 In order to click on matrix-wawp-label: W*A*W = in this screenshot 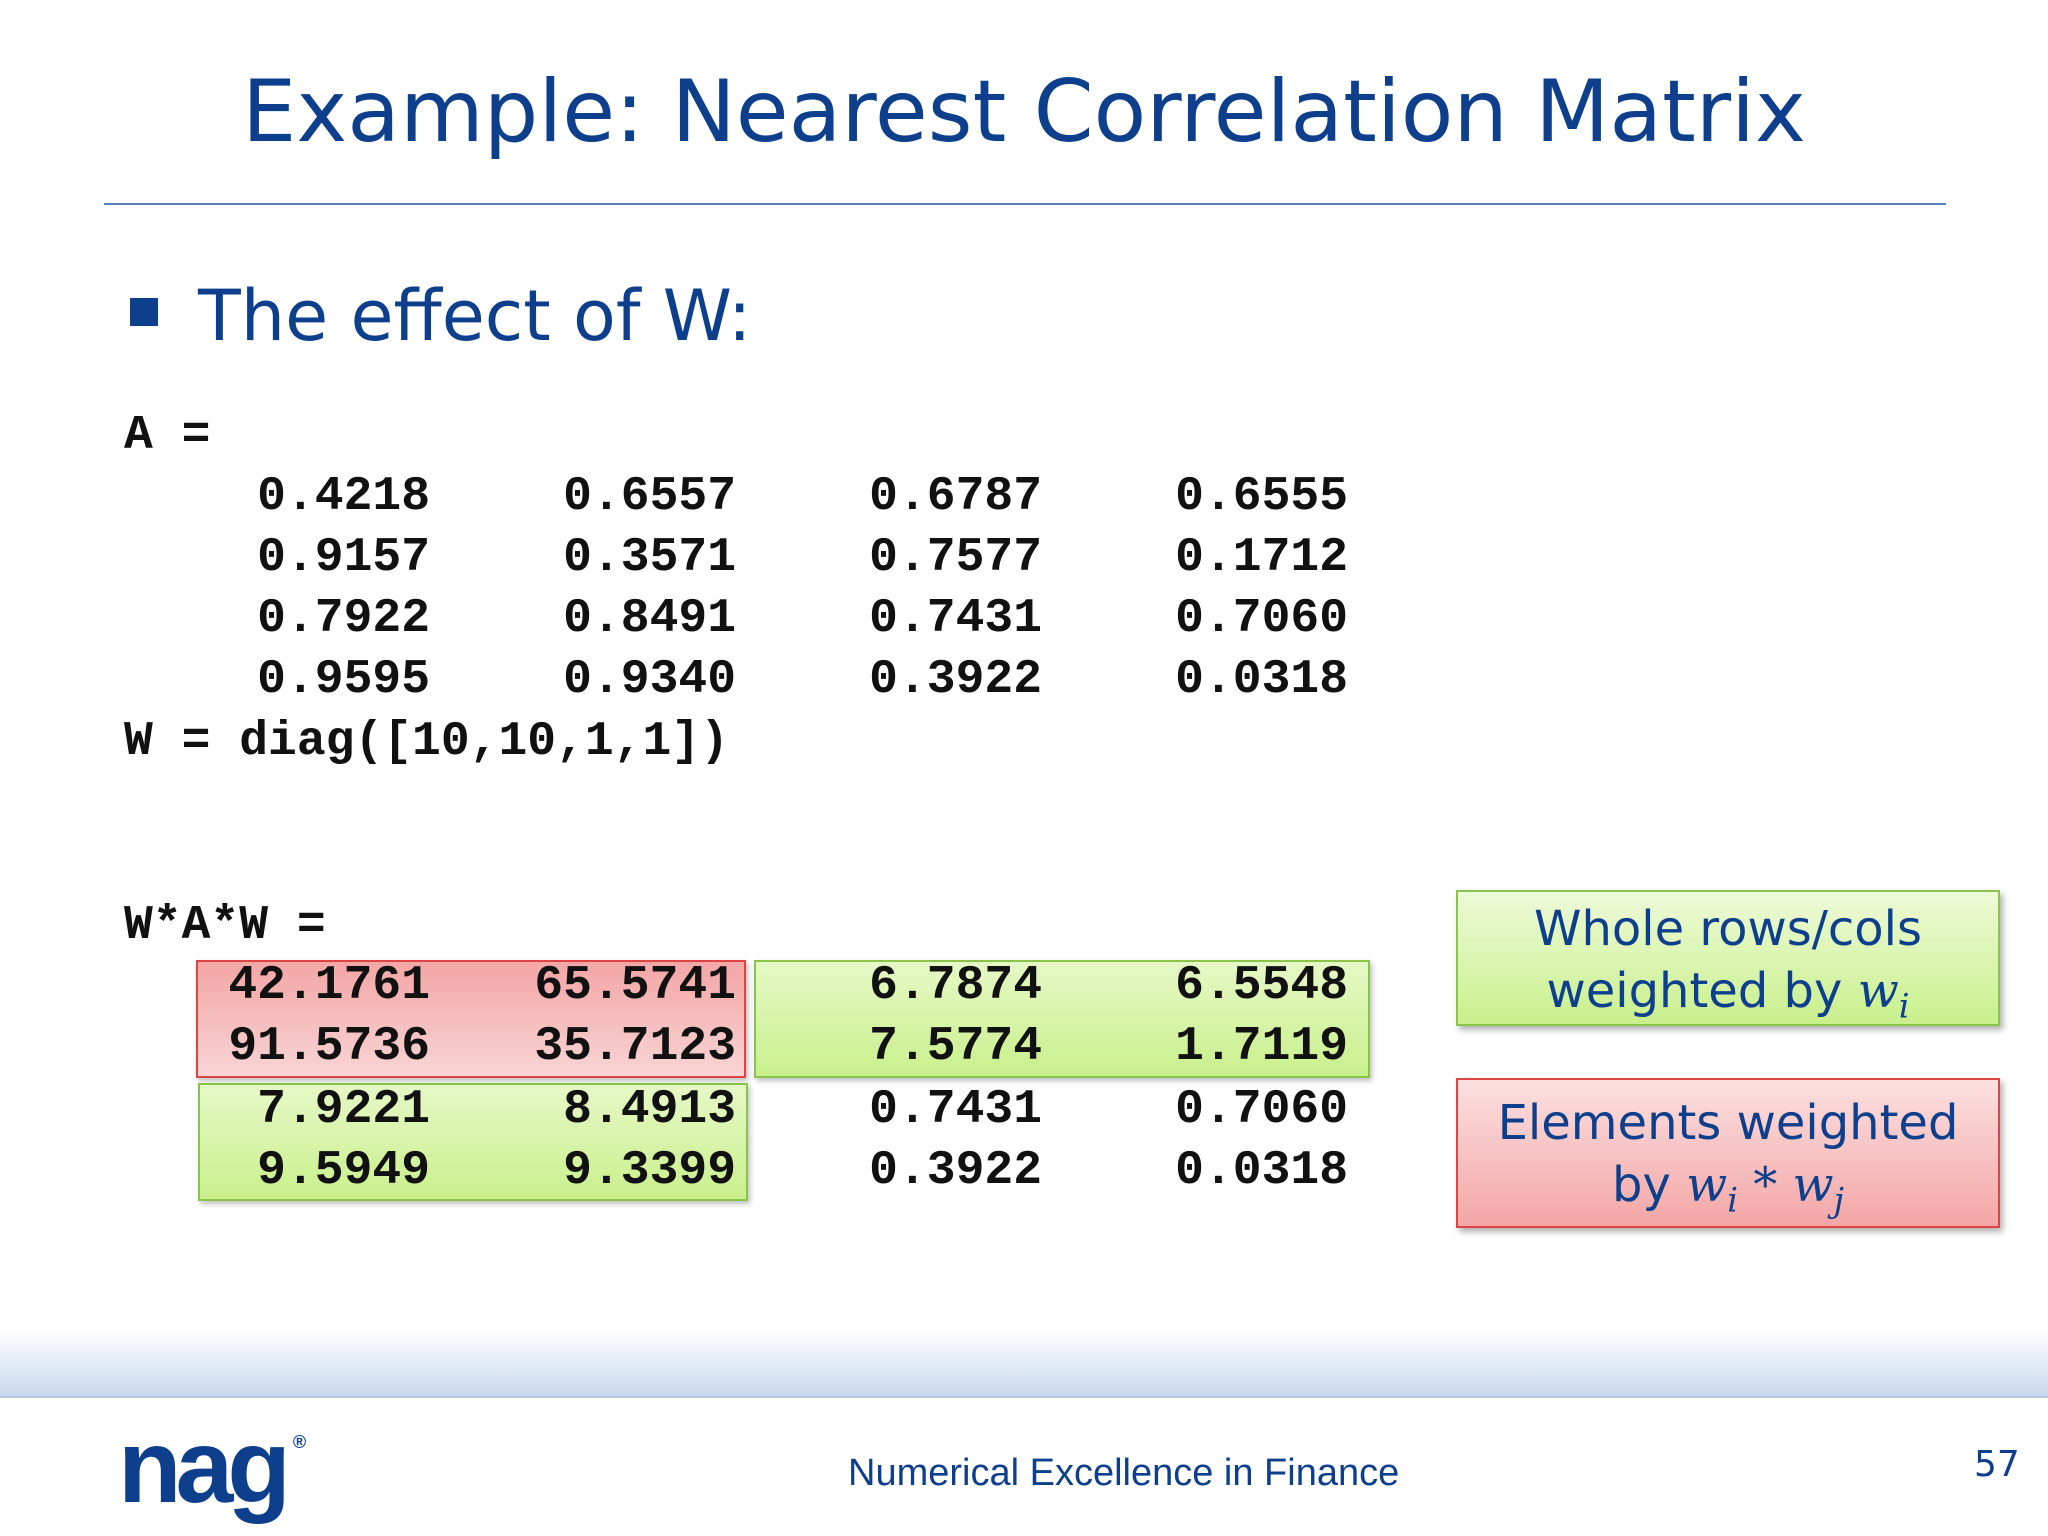, I will do `click(225, 926)`.